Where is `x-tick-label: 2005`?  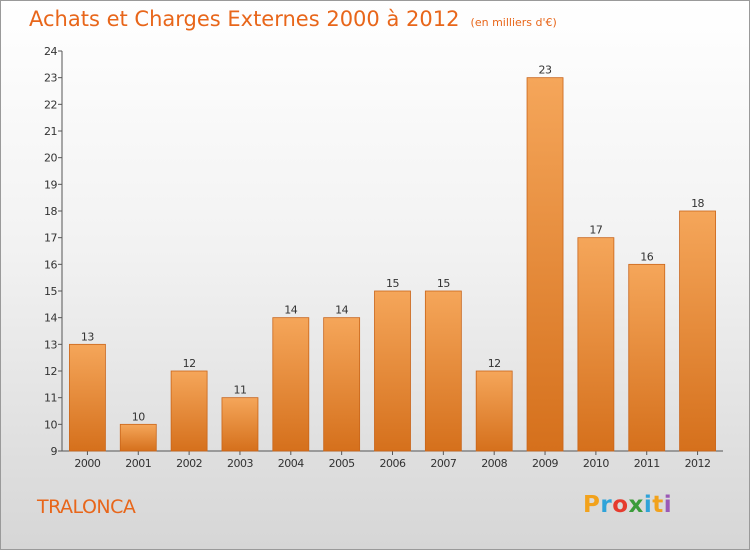 x-tick-label: 2005 is located at coordinates (342, 463).